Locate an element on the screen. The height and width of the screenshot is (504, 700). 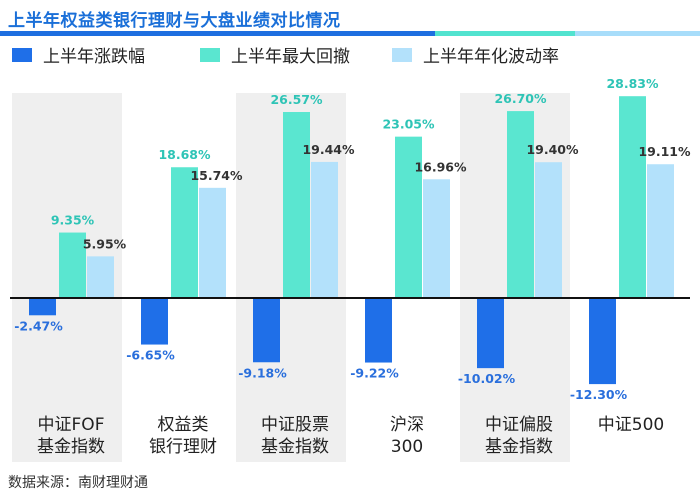
value-label-s1-c2: 26.57% is located at coordinates (296, 99).